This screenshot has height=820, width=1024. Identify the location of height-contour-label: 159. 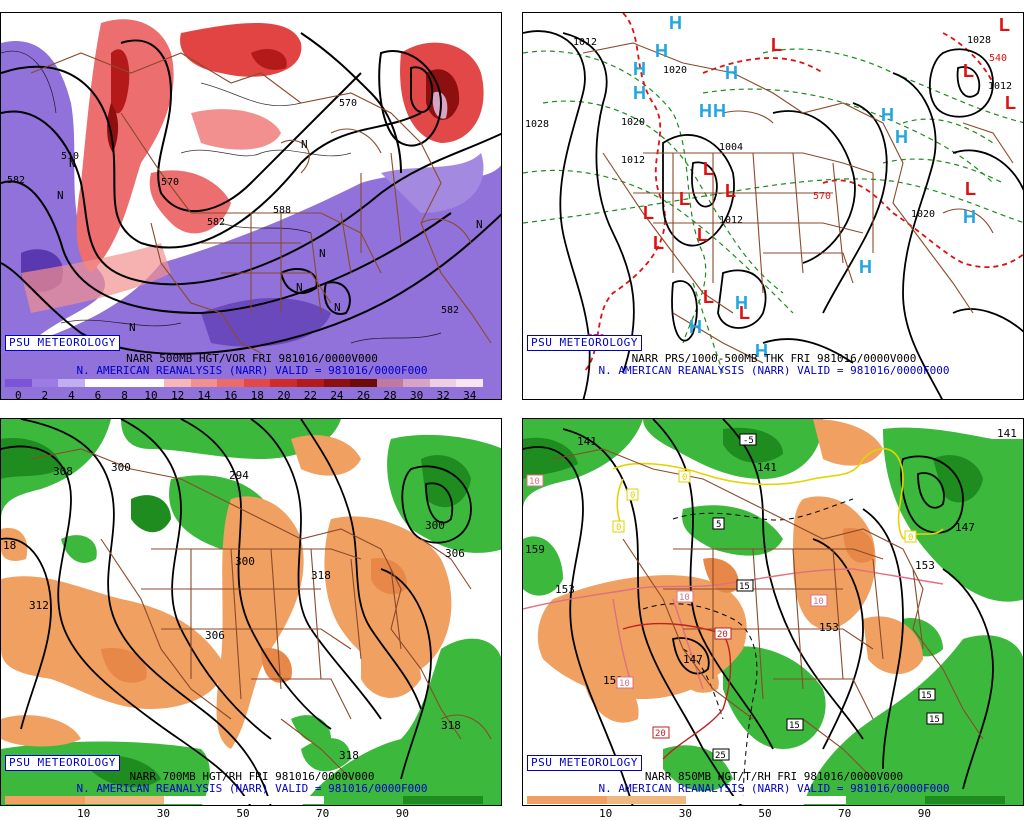
(535, 549).